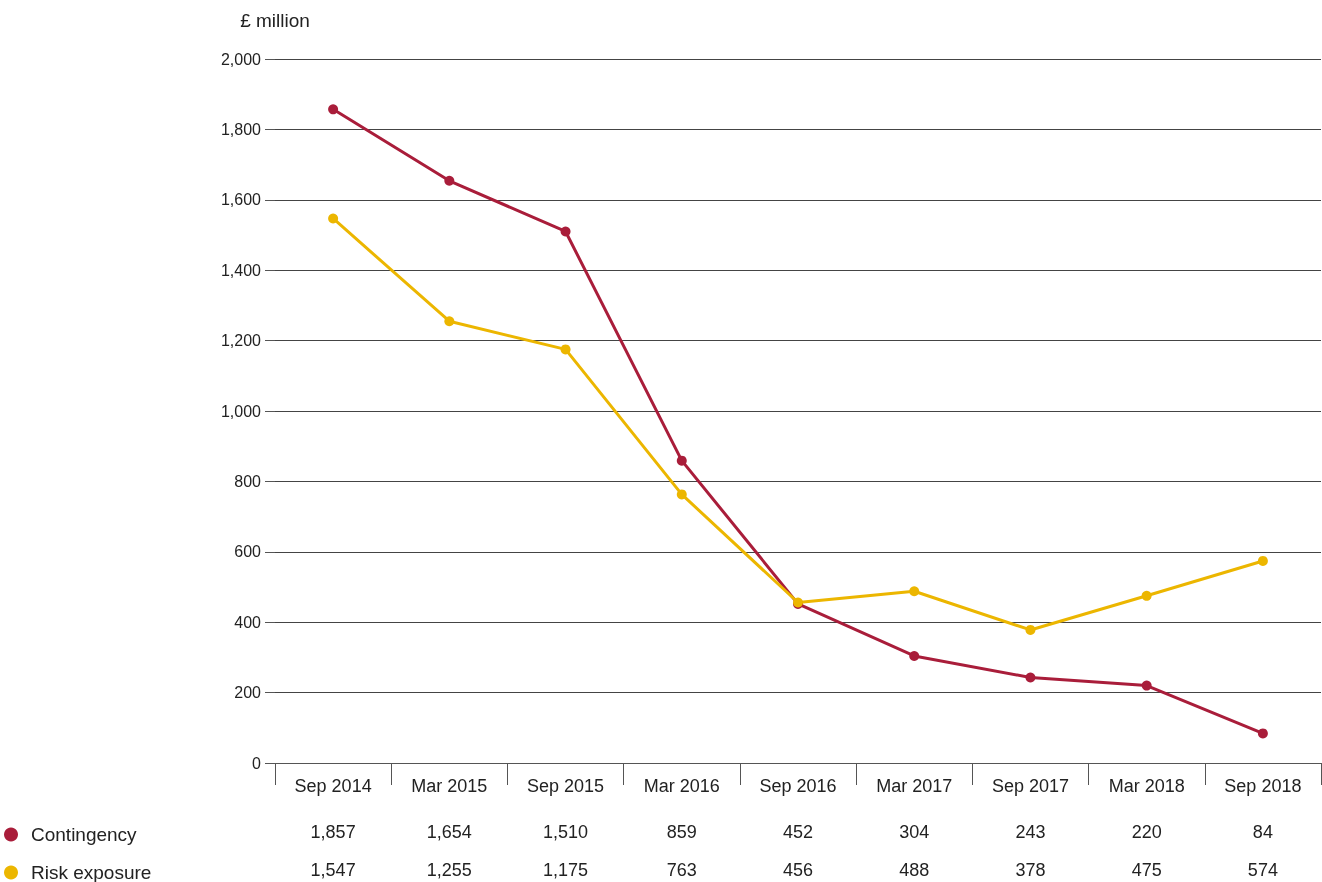  I want to click on y-tick-label: 1,600, so click(241, 200).